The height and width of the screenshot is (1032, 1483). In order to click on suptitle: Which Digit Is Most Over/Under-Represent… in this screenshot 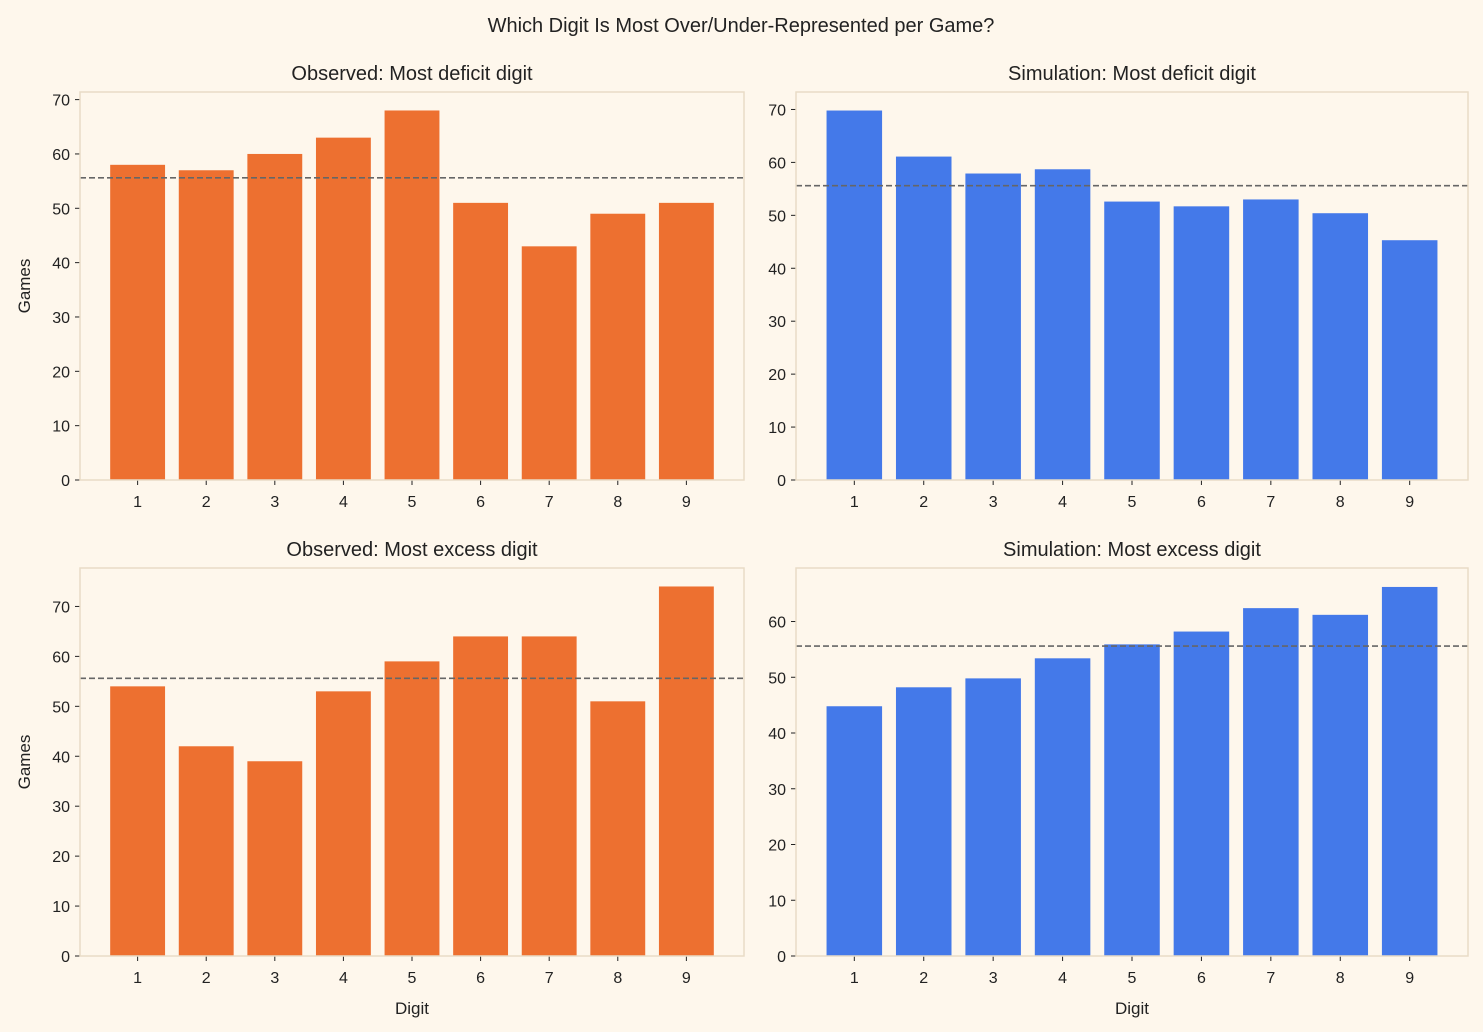, I will do `click(741, 26)`.